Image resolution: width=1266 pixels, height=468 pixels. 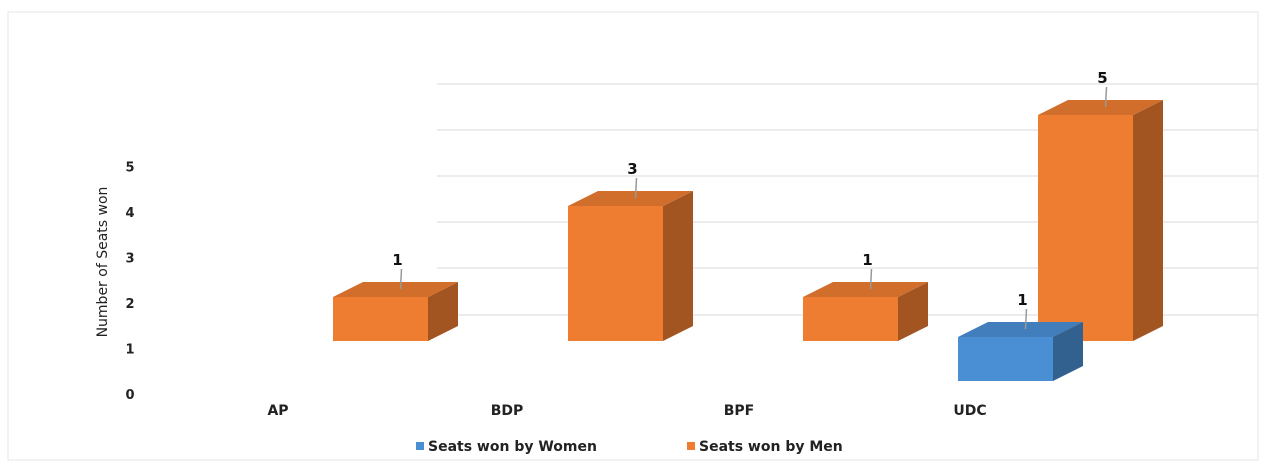 I want to click on x-tick-label: BDP, so click(x=507, y=411).